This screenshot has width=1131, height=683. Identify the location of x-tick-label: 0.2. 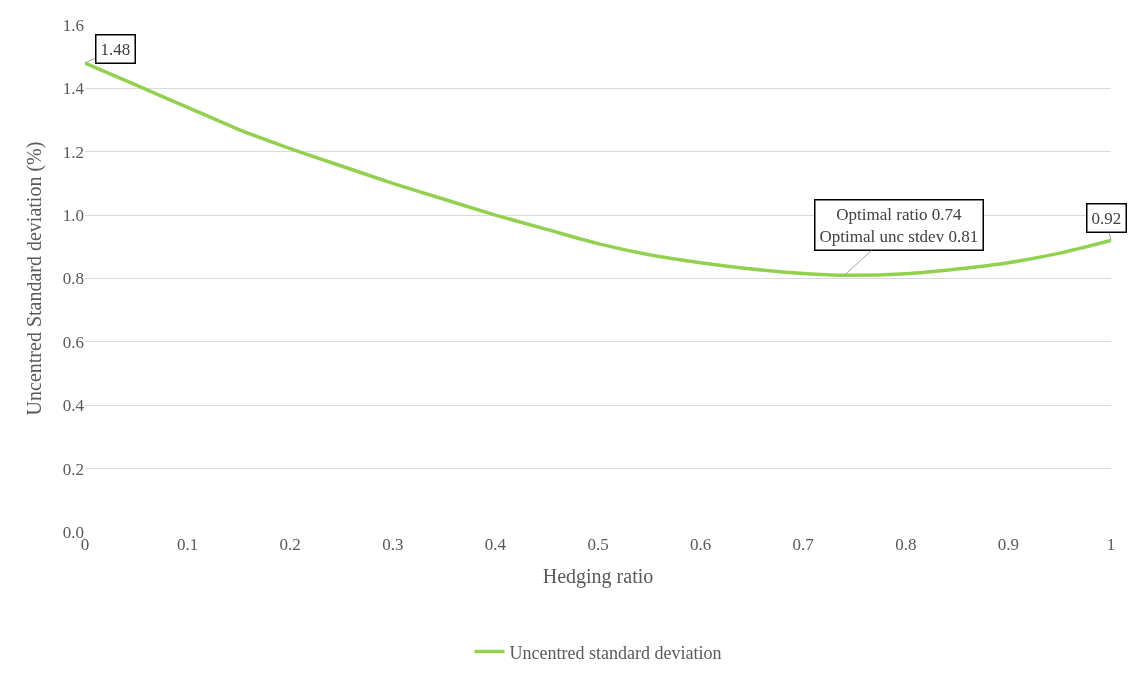
(290, 544).